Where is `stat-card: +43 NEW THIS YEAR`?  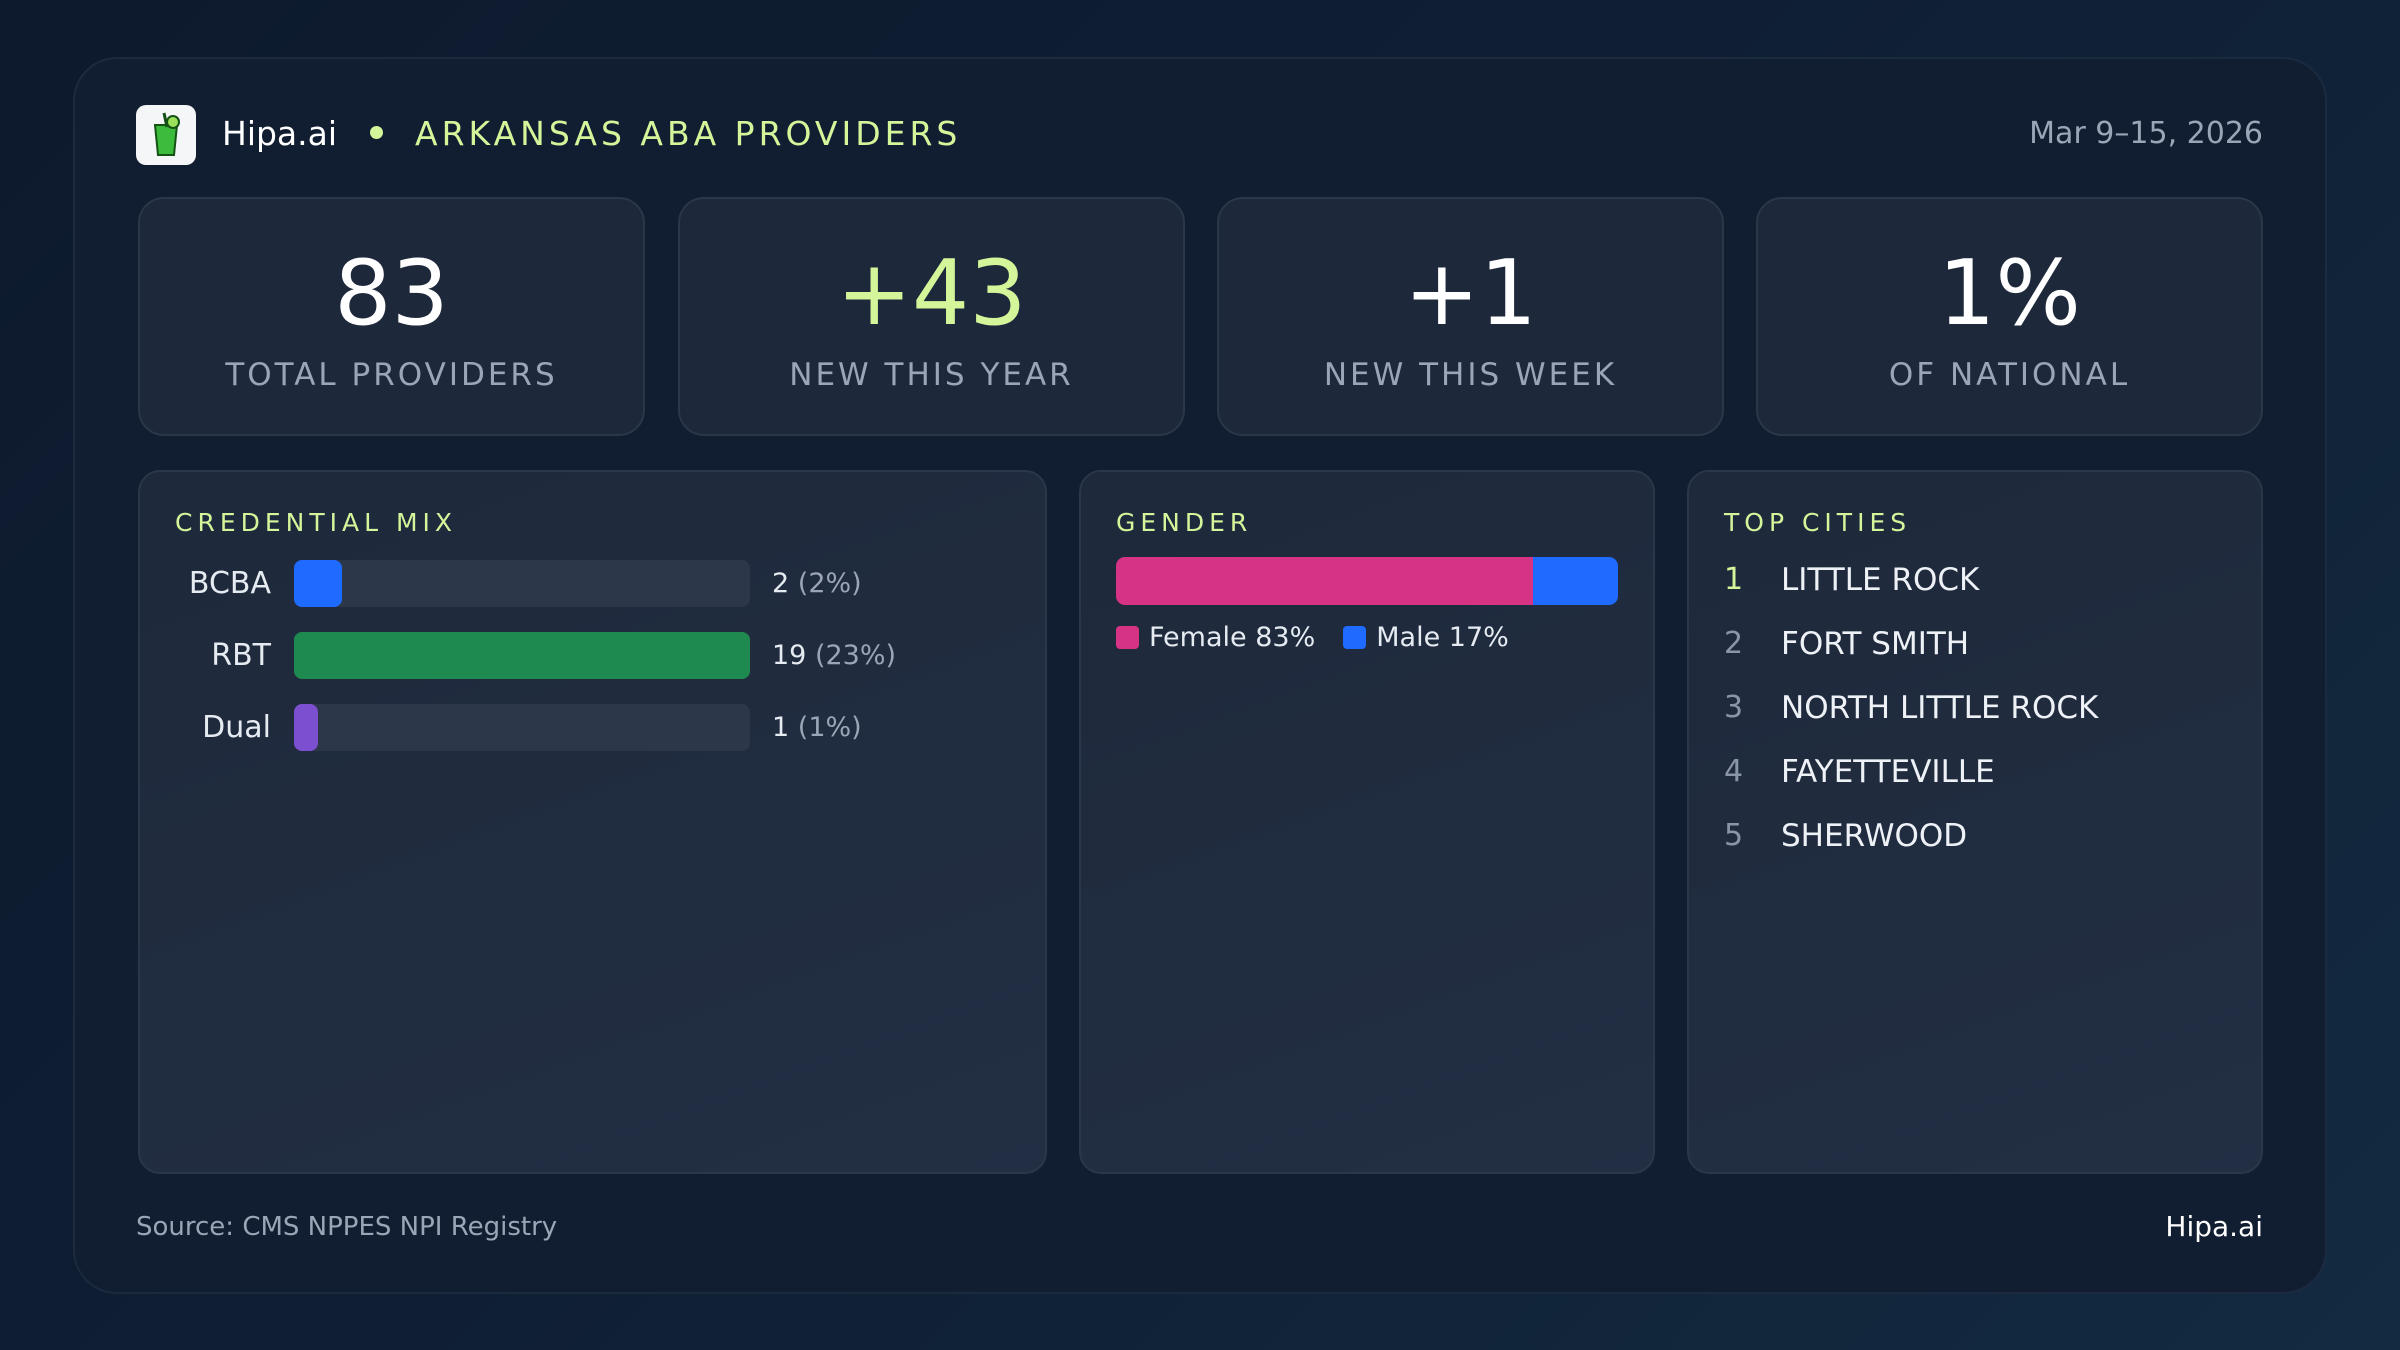 stat-card: +43 NEW THIS YEAR is located at coordinates (931, 316).